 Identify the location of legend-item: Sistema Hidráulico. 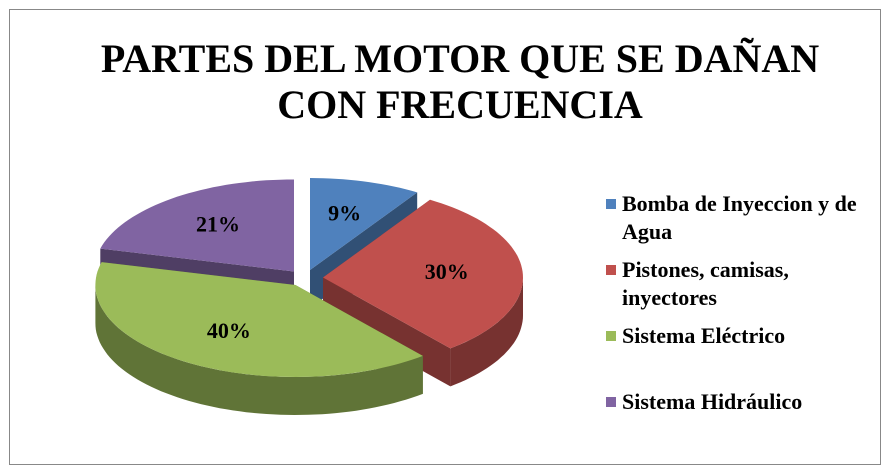
(741, 416).